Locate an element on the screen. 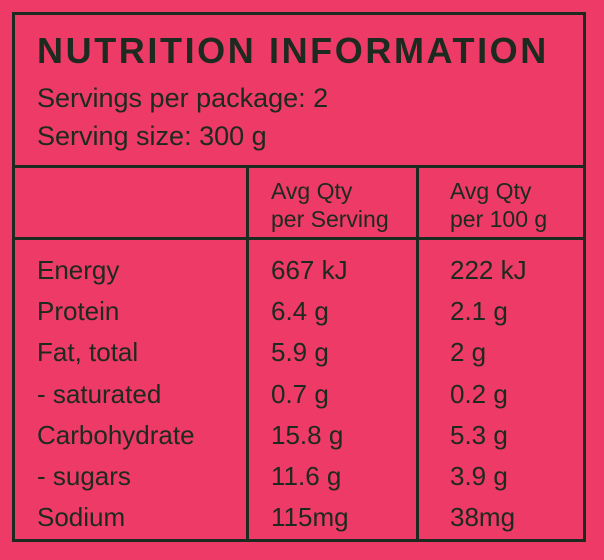 Image resolution: width=604 pixels, height=560 pixels. table-row: - sugars 11.6 g 3.9 g is located at coordinates (299, 481).